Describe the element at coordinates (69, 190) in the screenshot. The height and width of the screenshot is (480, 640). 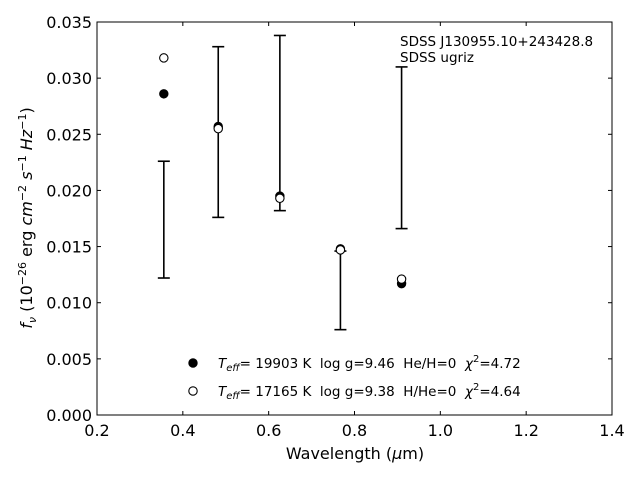
I see `y-tick-label: 0.020` at that location.